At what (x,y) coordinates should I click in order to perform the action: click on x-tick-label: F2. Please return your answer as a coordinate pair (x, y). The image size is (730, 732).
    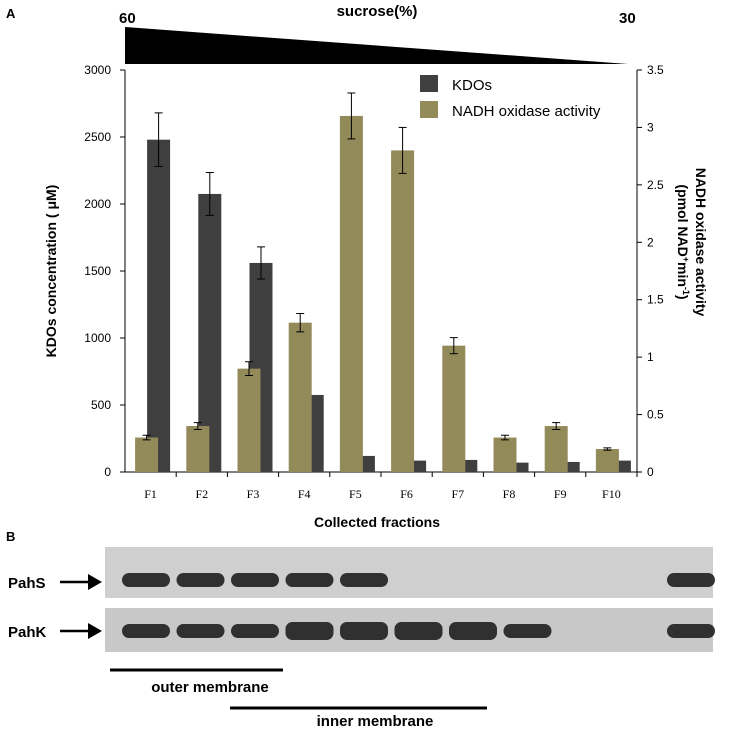
    Looking at the image, I should click on (201, 494).